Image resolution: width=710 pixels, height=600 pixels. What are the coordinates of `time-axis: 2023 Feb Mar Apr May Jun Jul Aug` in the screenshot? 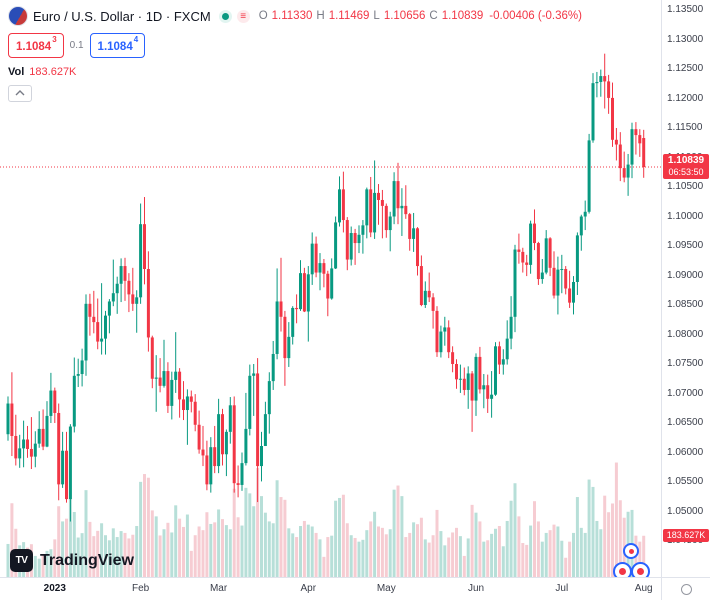 It's located at (331, 588).